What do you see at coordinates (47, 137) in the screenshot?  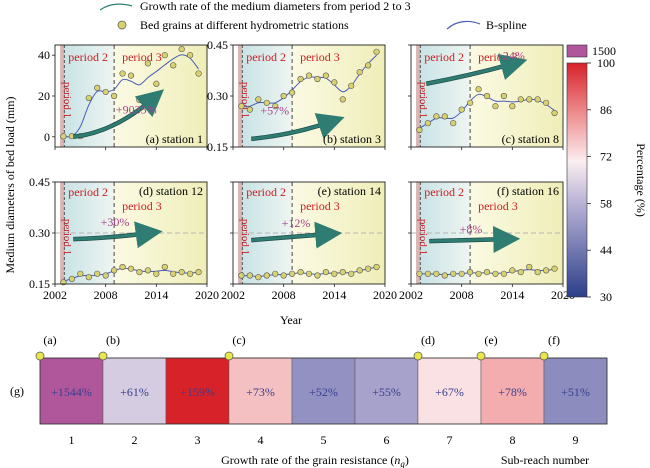 I see `y-tick-label: 0` at bounding box center [47, 137].